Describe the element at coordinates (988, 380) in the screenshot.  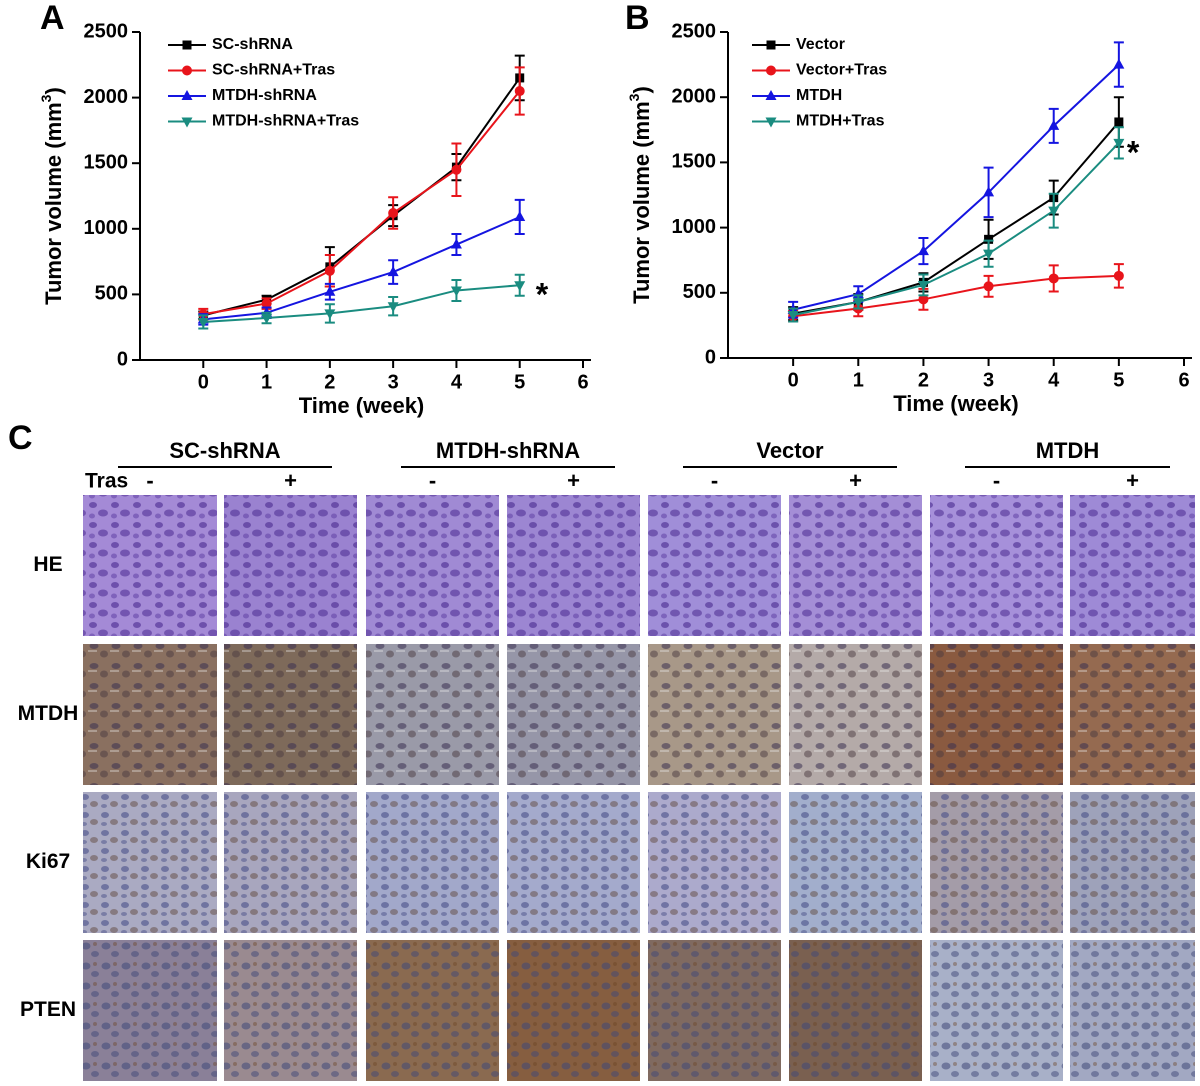
I see `x-tick-label: 3` at that location.